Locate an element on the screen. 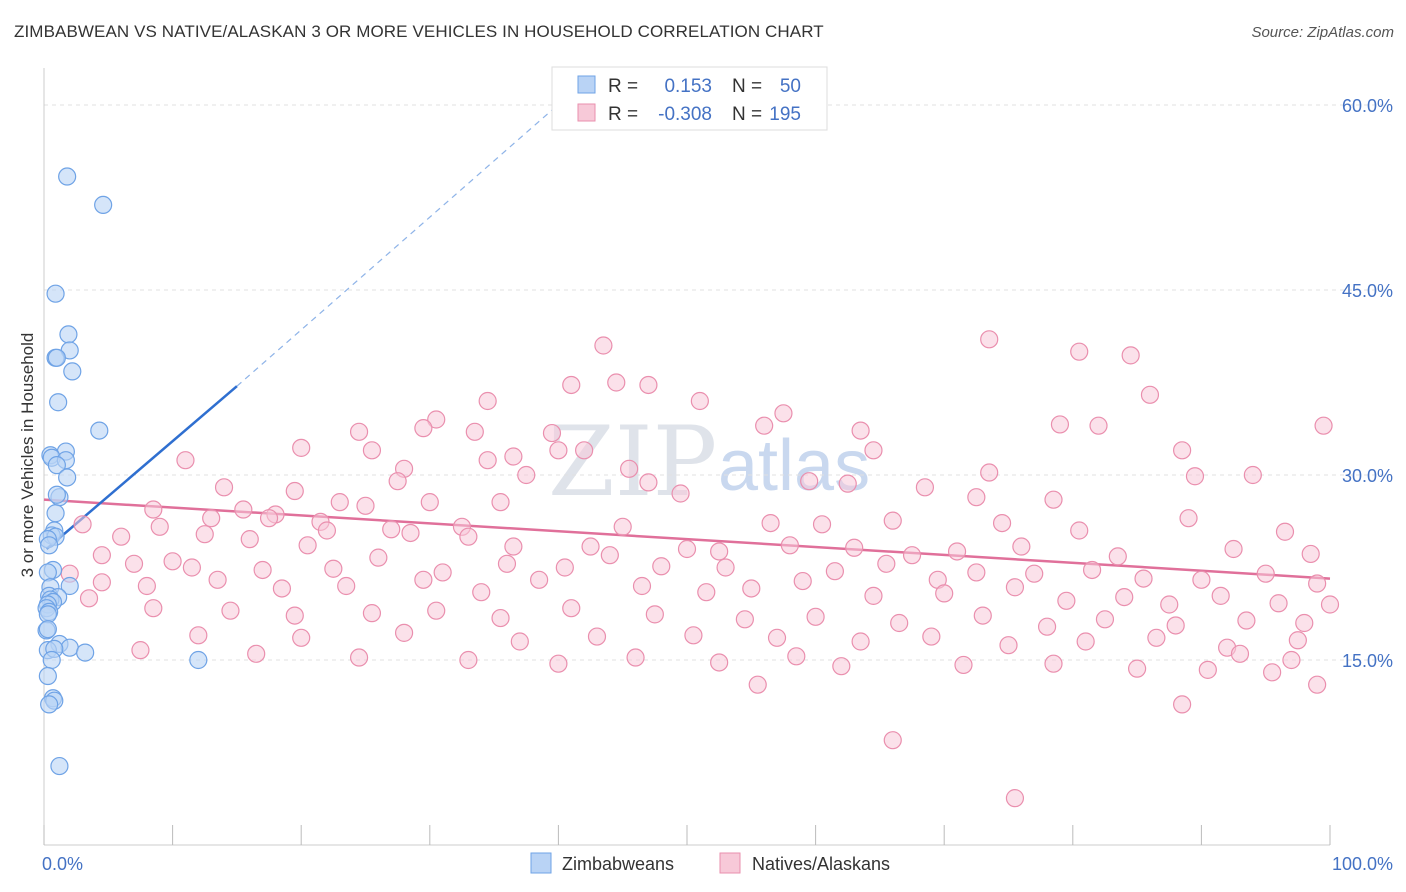  legend-swatch-natives is located at coordinates (586, 112).